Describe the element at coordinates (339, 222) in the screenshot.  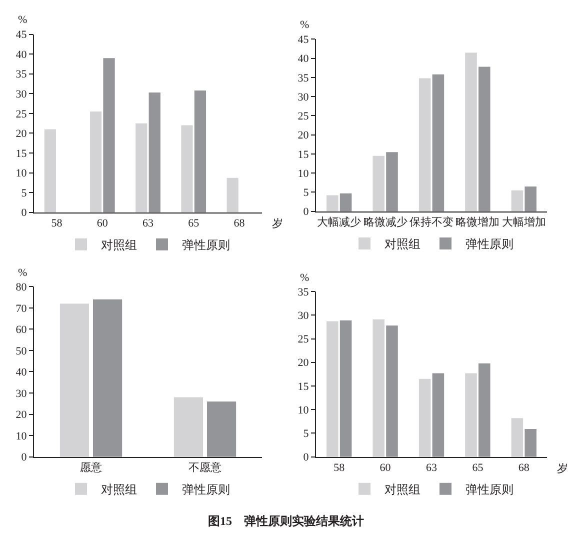
I see `x-tick-label: 大幅减少` at that location.